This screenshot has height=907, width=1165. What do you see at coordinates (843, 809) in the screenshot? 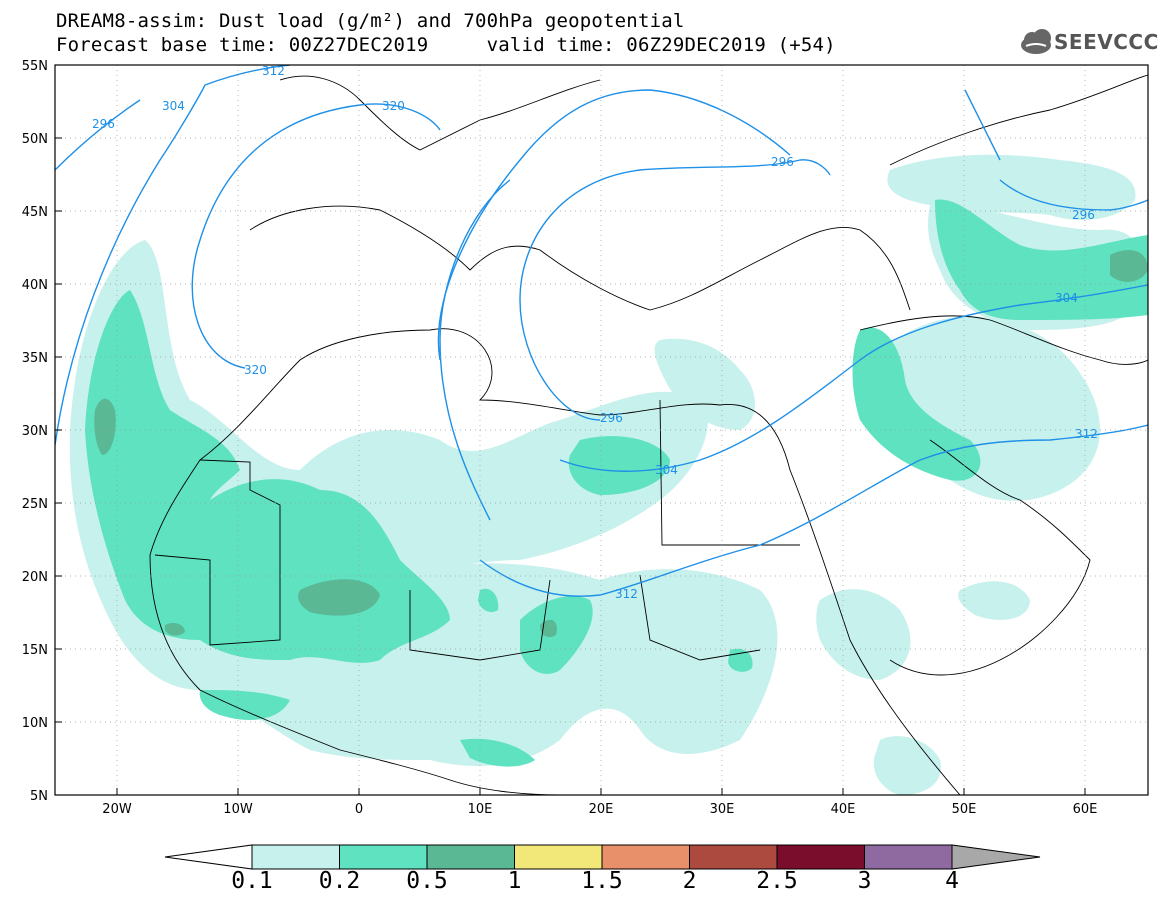
I see `lon-label: 40E` at bounding box center [843, 809].